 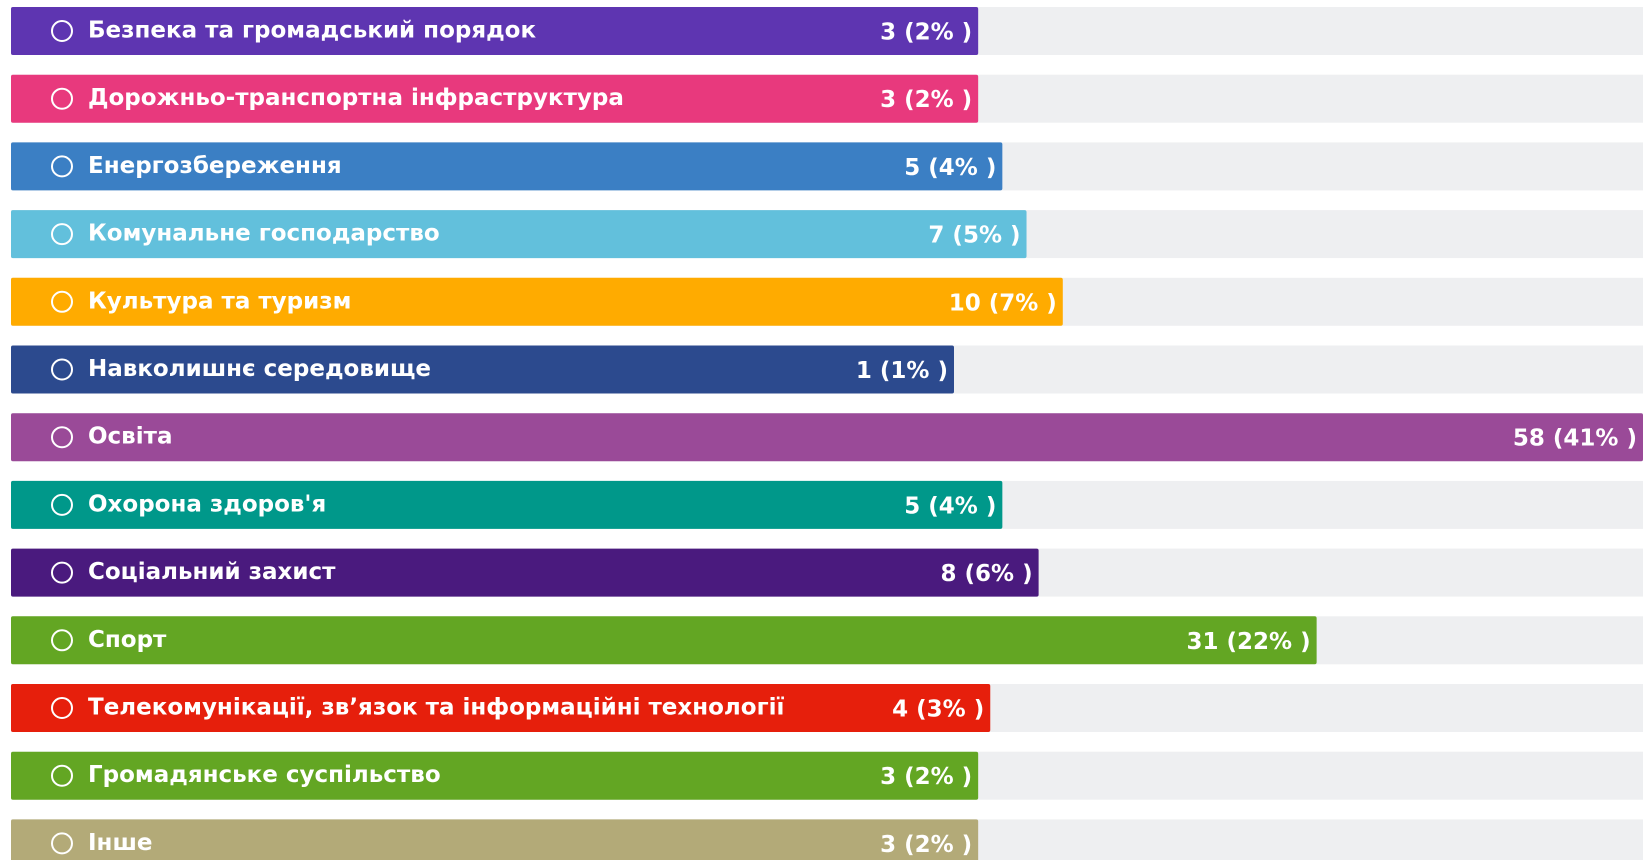 What do you see at coordinates (130, 437) in the screenshot?
I see `category-label: Освіта` at bounding box center [130, 437].